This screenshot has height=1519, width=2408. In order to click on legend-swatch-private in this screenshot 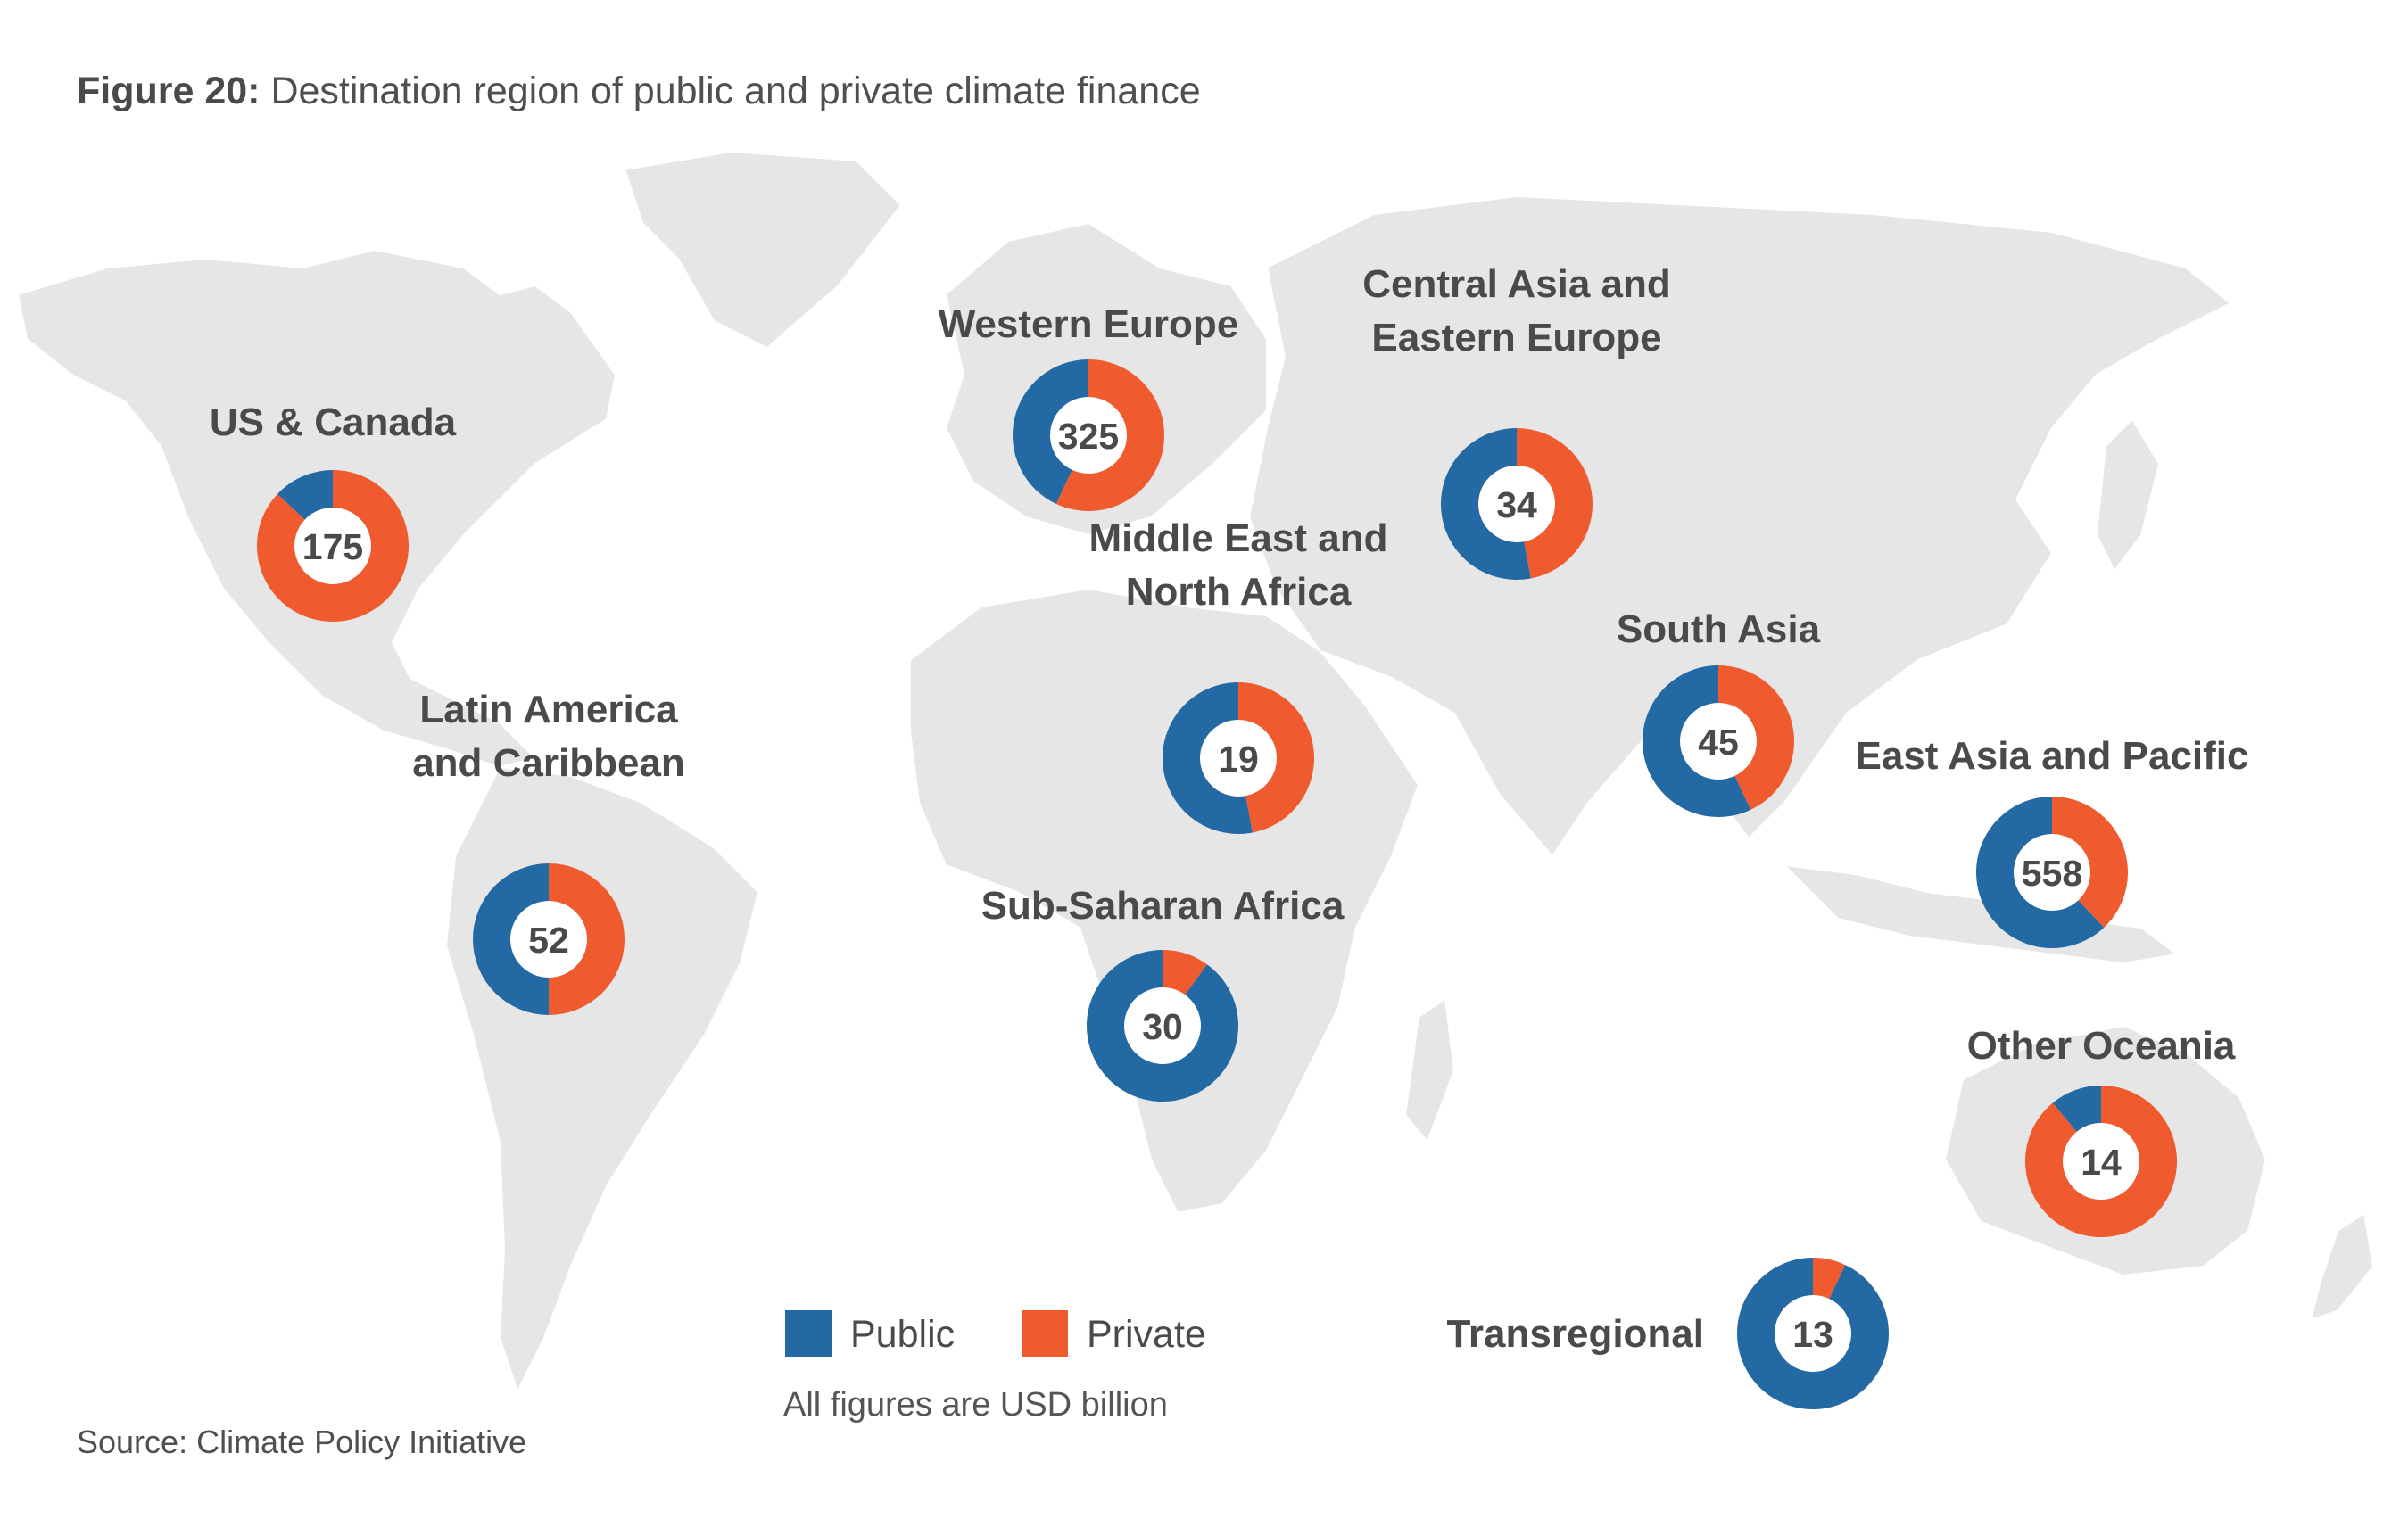, I will do `click(1045, 1333)`.